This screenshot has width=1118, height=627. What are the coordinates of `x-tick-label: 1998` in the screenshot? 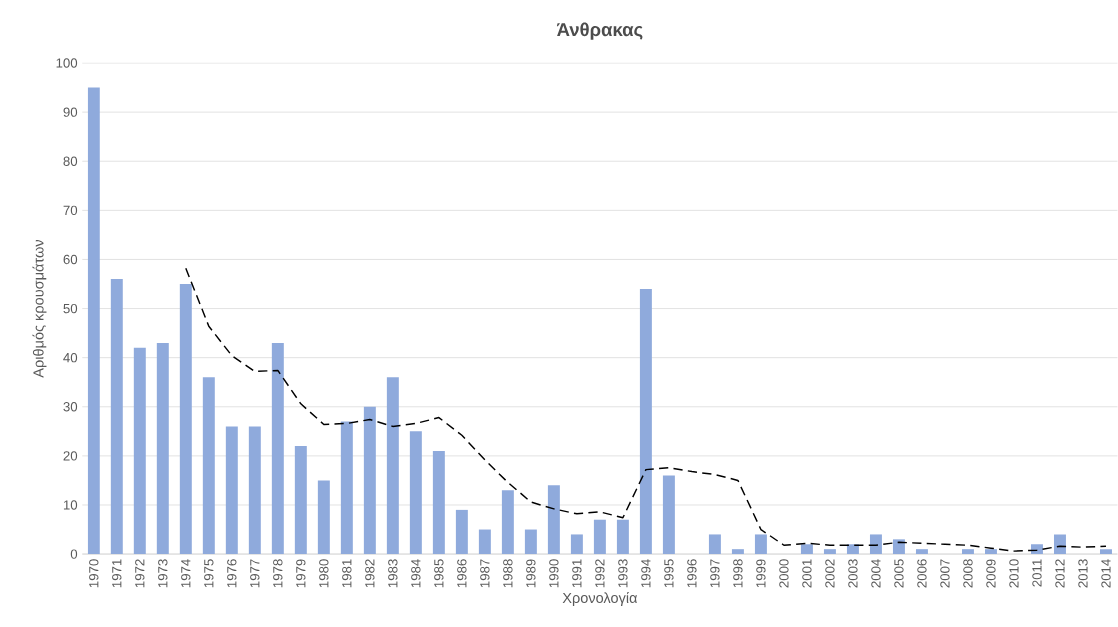 It's located at (738, 573).